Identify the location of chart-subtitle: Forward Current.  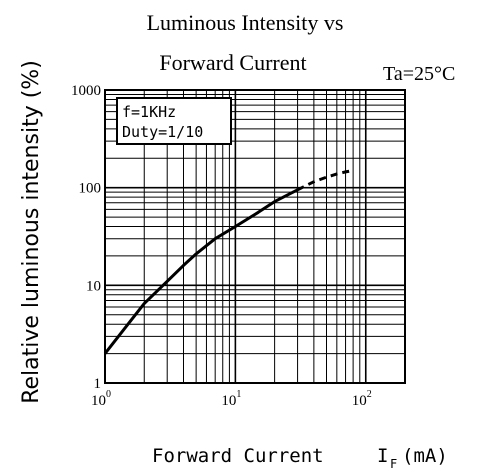
(232, 62).